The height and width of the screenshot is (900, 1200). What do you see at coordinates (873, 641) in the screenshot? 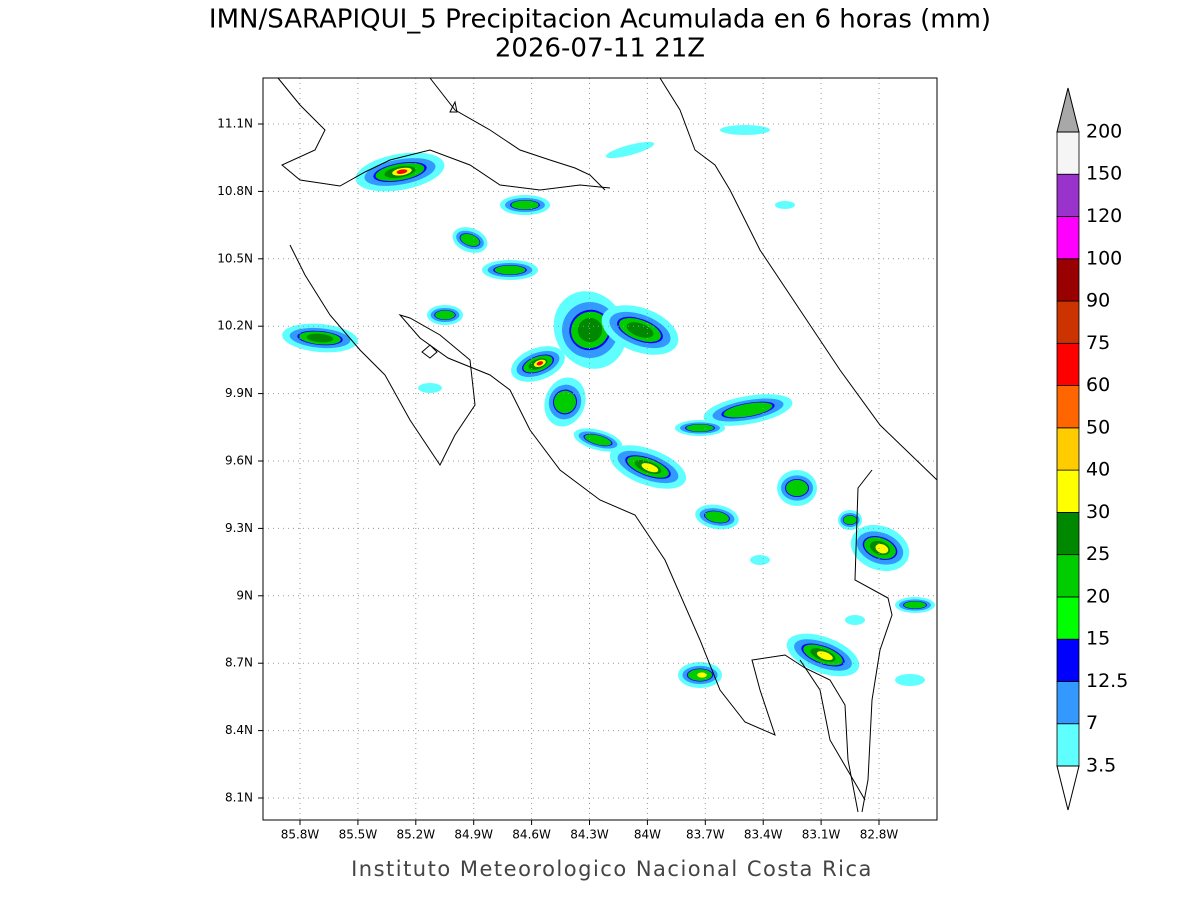
I see `border` at bounding box center [873, 641].